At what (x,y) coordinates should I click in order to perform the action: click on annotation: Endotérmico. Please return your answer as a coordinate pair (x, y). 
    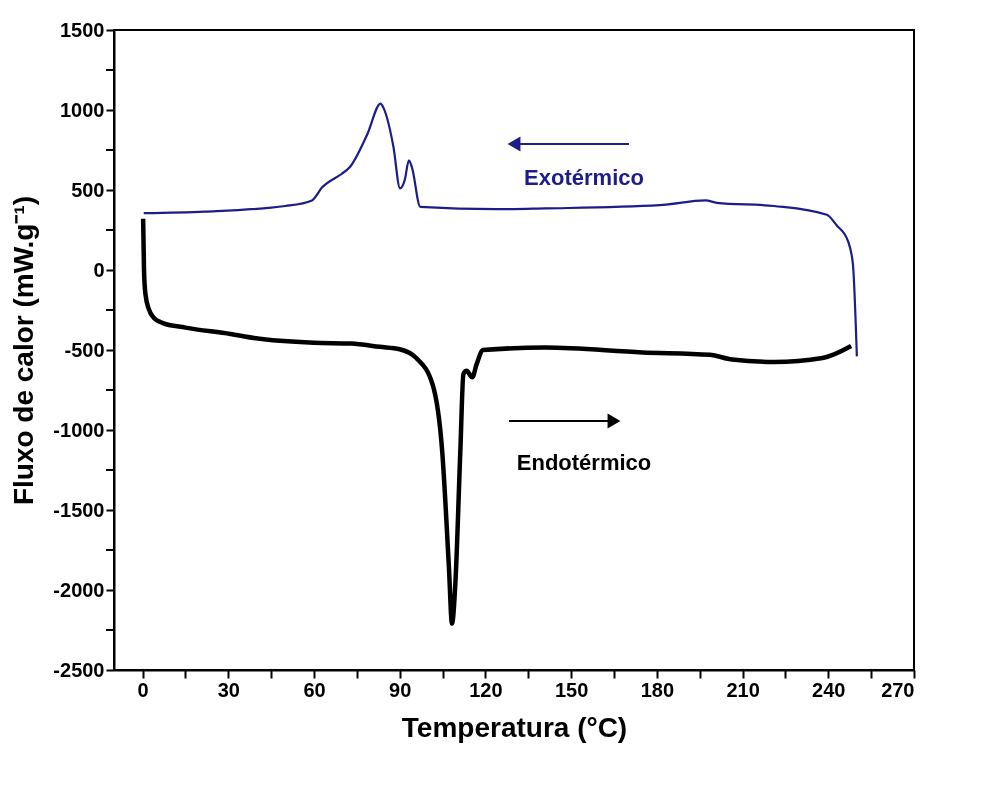
    Looking at the image, I should click on (584, 462).